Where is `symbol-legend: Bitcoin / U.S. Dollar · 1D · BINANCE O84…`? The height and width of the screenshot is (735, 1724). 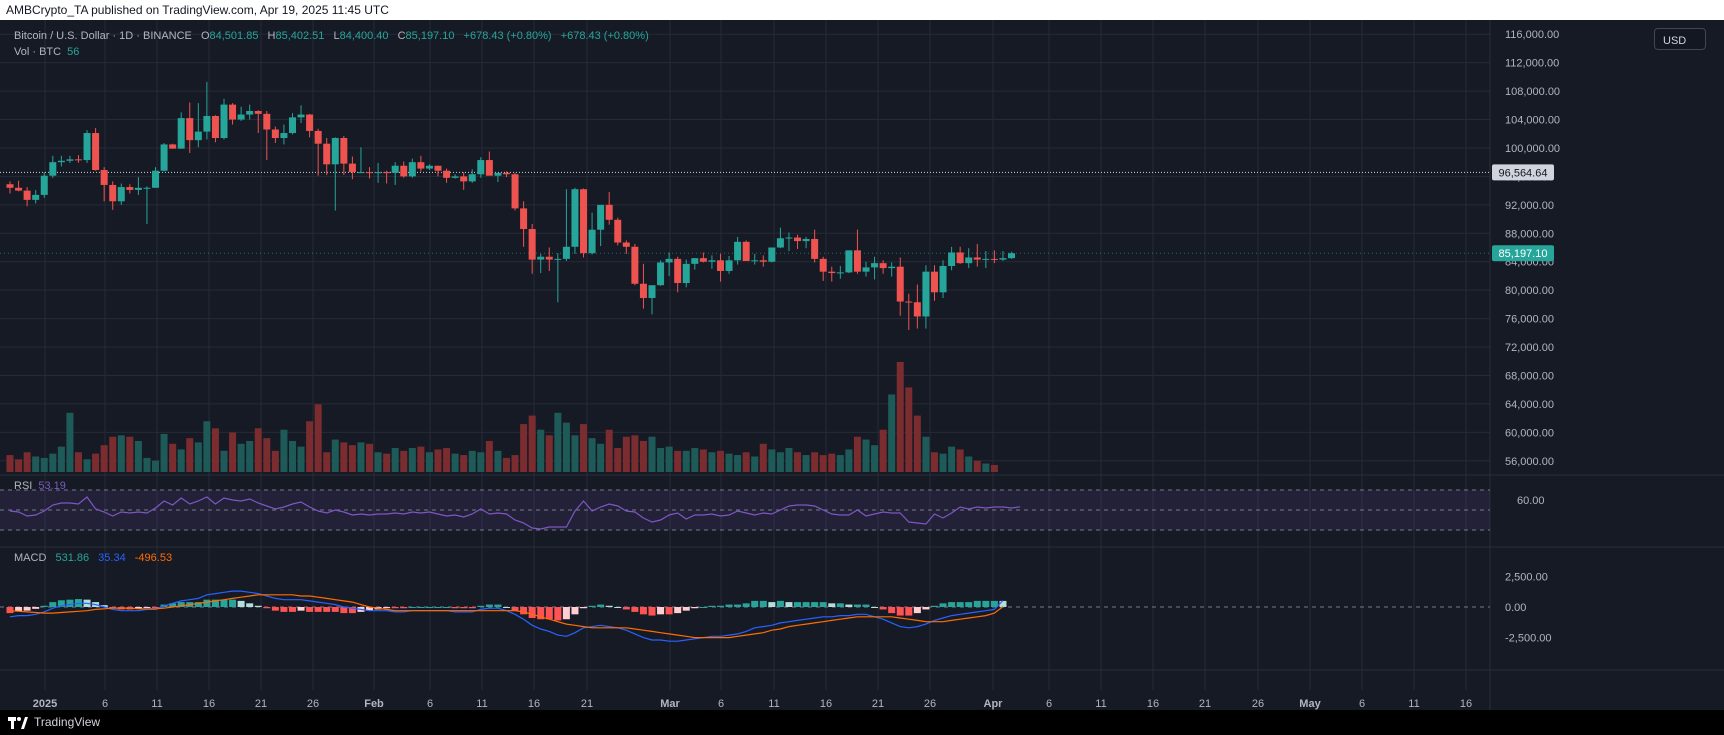 symbol-legend: Bitcoin / U.S. Dollar · 1D · BINANCE O84… is located at coordinates (331, 44).